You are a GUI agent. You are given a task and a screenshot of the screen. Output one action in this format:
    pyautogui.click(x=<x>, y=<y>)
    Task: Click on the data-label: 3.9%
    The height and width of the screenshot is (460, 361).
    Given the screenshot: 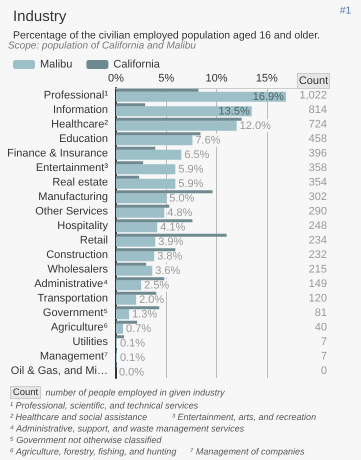 What is the action you would take?
    pyautogui.click(x=171, y=242)
    